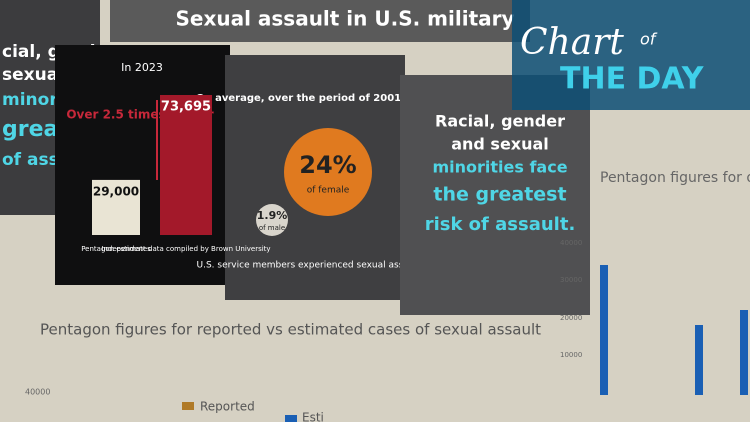 This screenshot has height=422, width=750. Describe the element at coordinates (500, 121) in the screenshot. I see `risk-line: Racial, gender` at that location.